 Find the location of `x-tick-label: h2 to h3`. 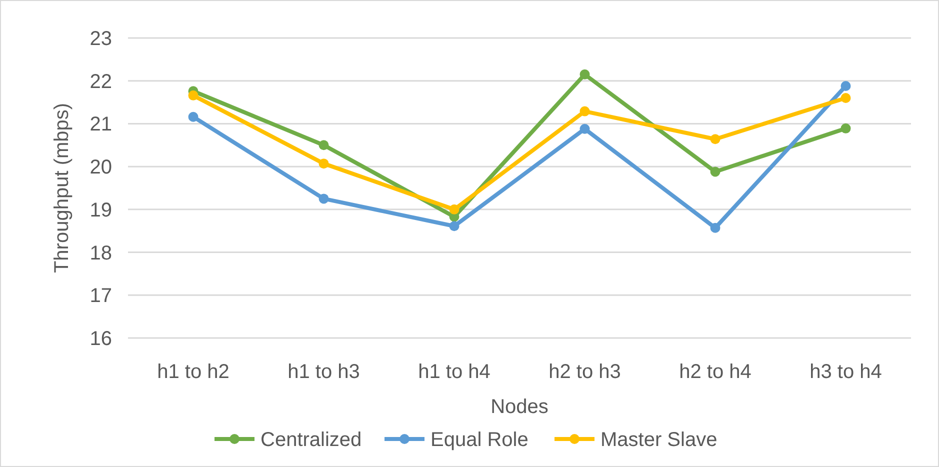

x-tick-label: h2 to h3 is located at coordinates (584, 372).